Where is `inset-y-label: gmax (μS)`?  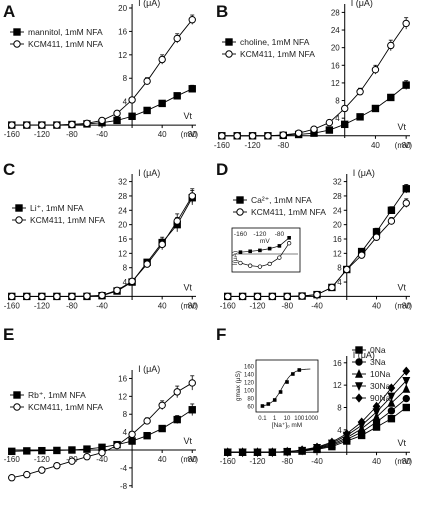 inset-y-label: gmax (μS) is located at coordinates (238, 386).